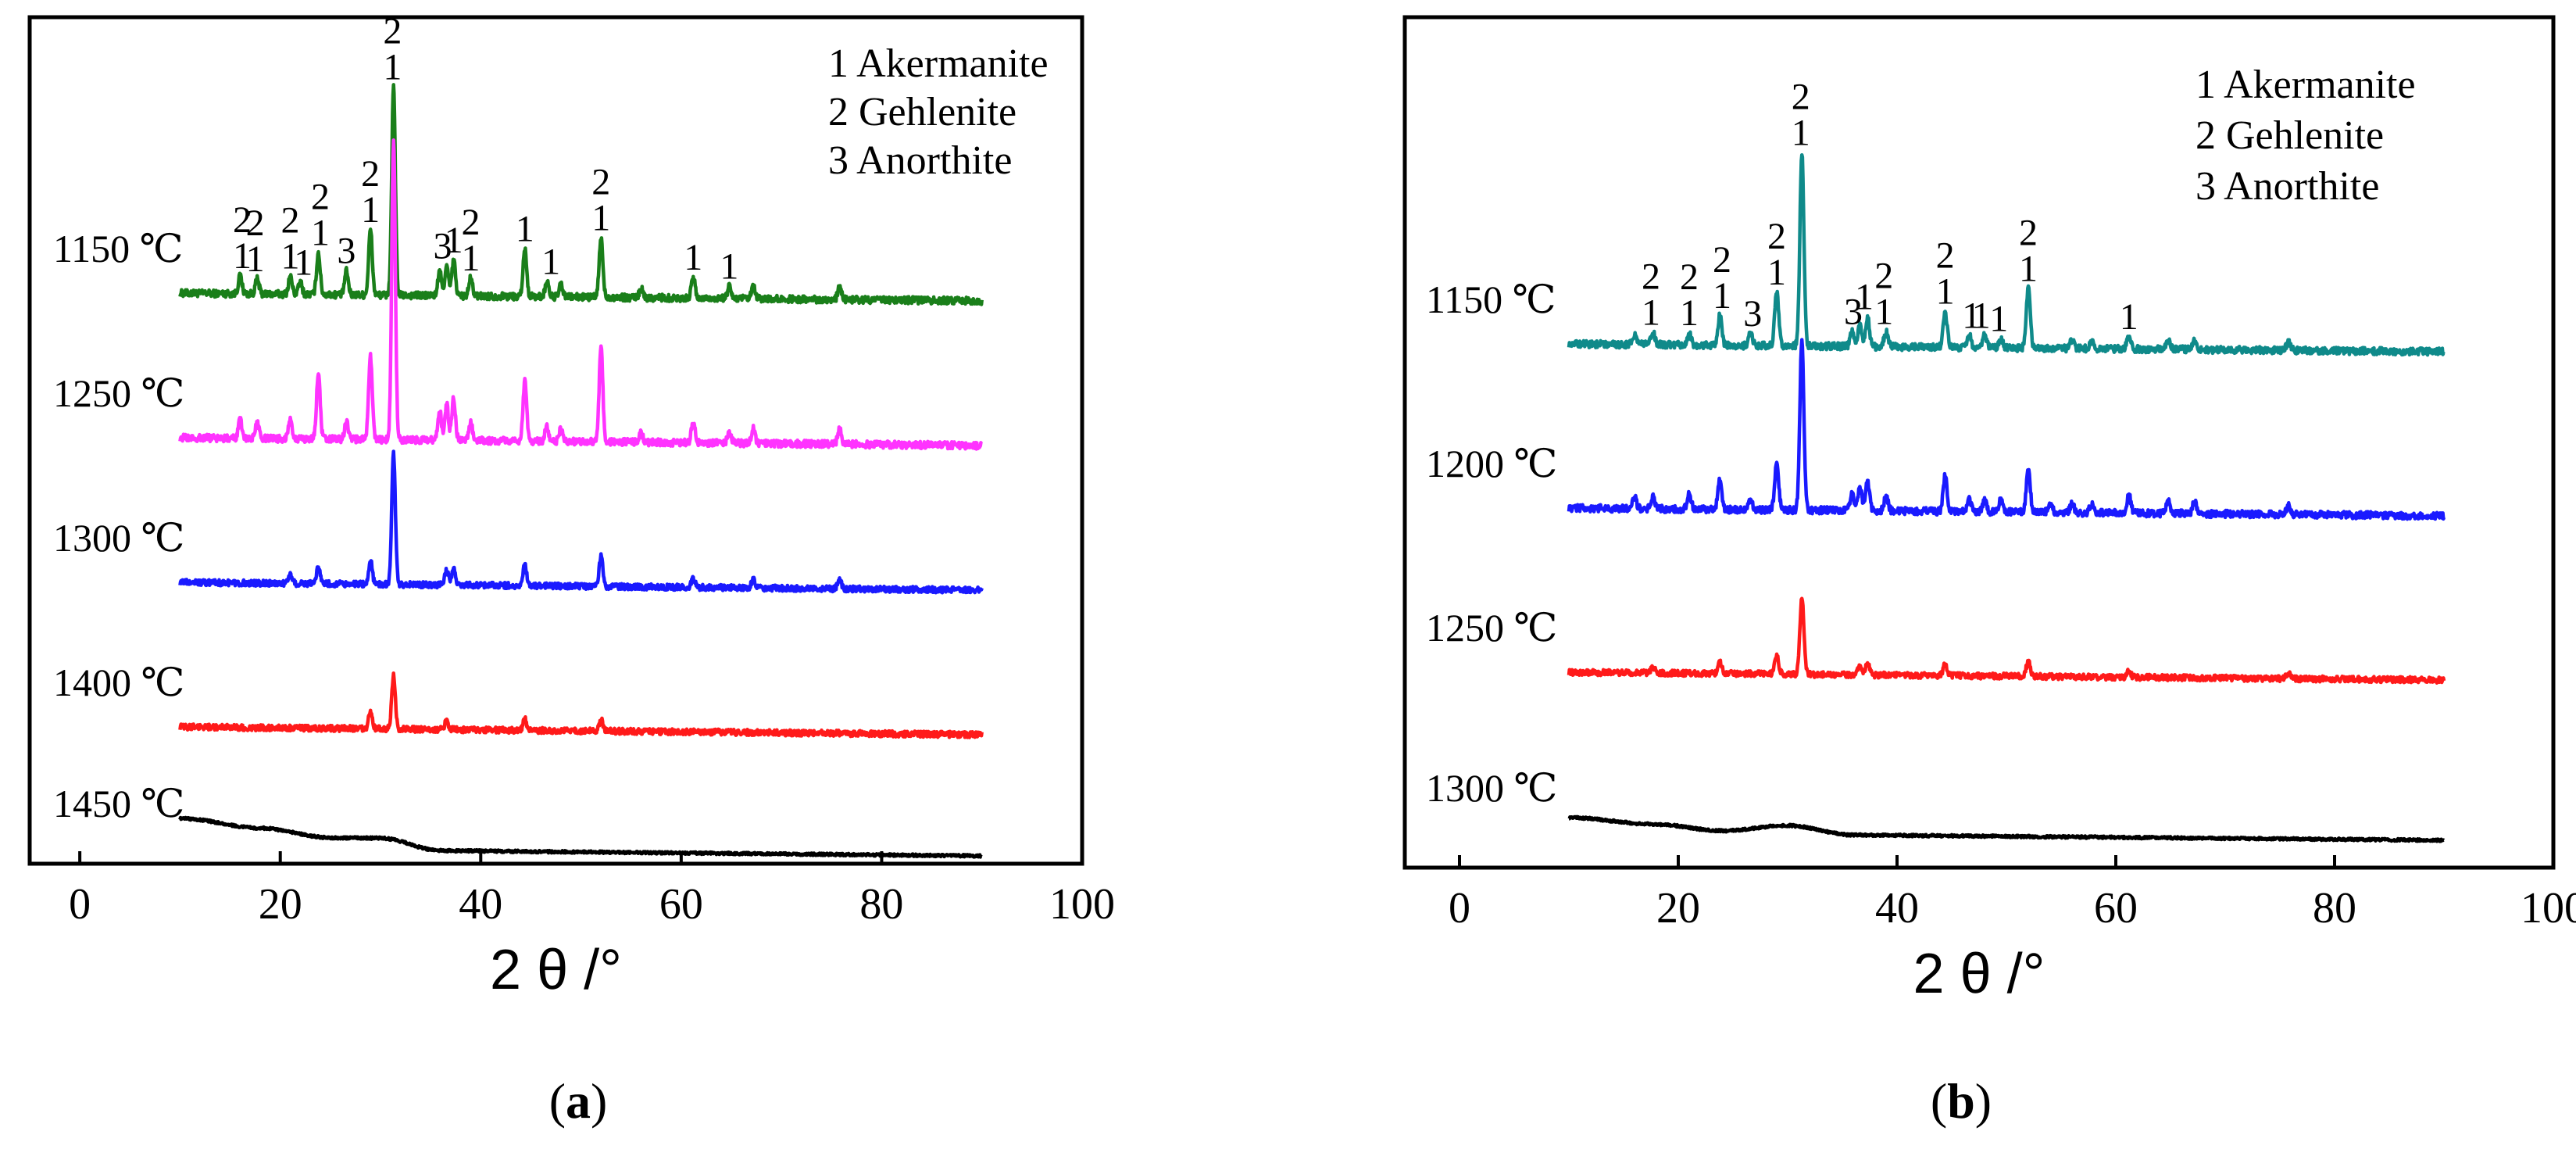 The width and height of the screenshot is (2576, 1167). What do you see at coordinates (119, 803) in the screenshot?
I see `series-temperature-label: 1450 ℃` at bounding box center [119, 803].